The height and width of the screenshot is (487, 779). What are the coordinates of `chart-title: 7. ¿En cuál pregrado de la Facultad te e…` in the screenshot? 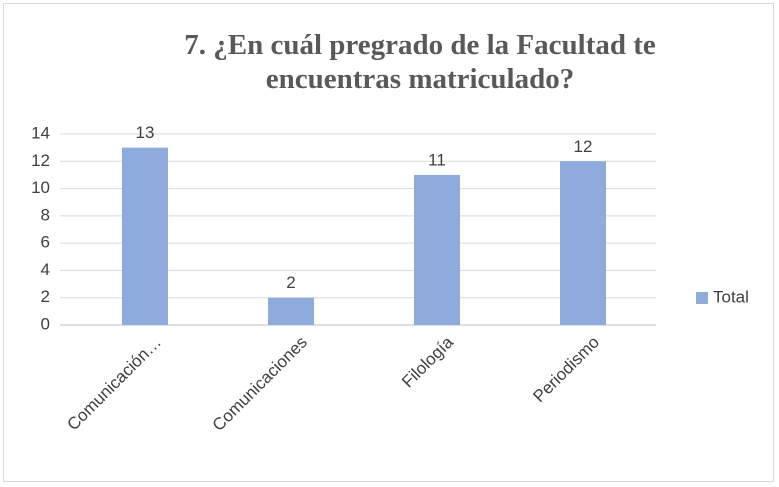 It's located at (420, 62).